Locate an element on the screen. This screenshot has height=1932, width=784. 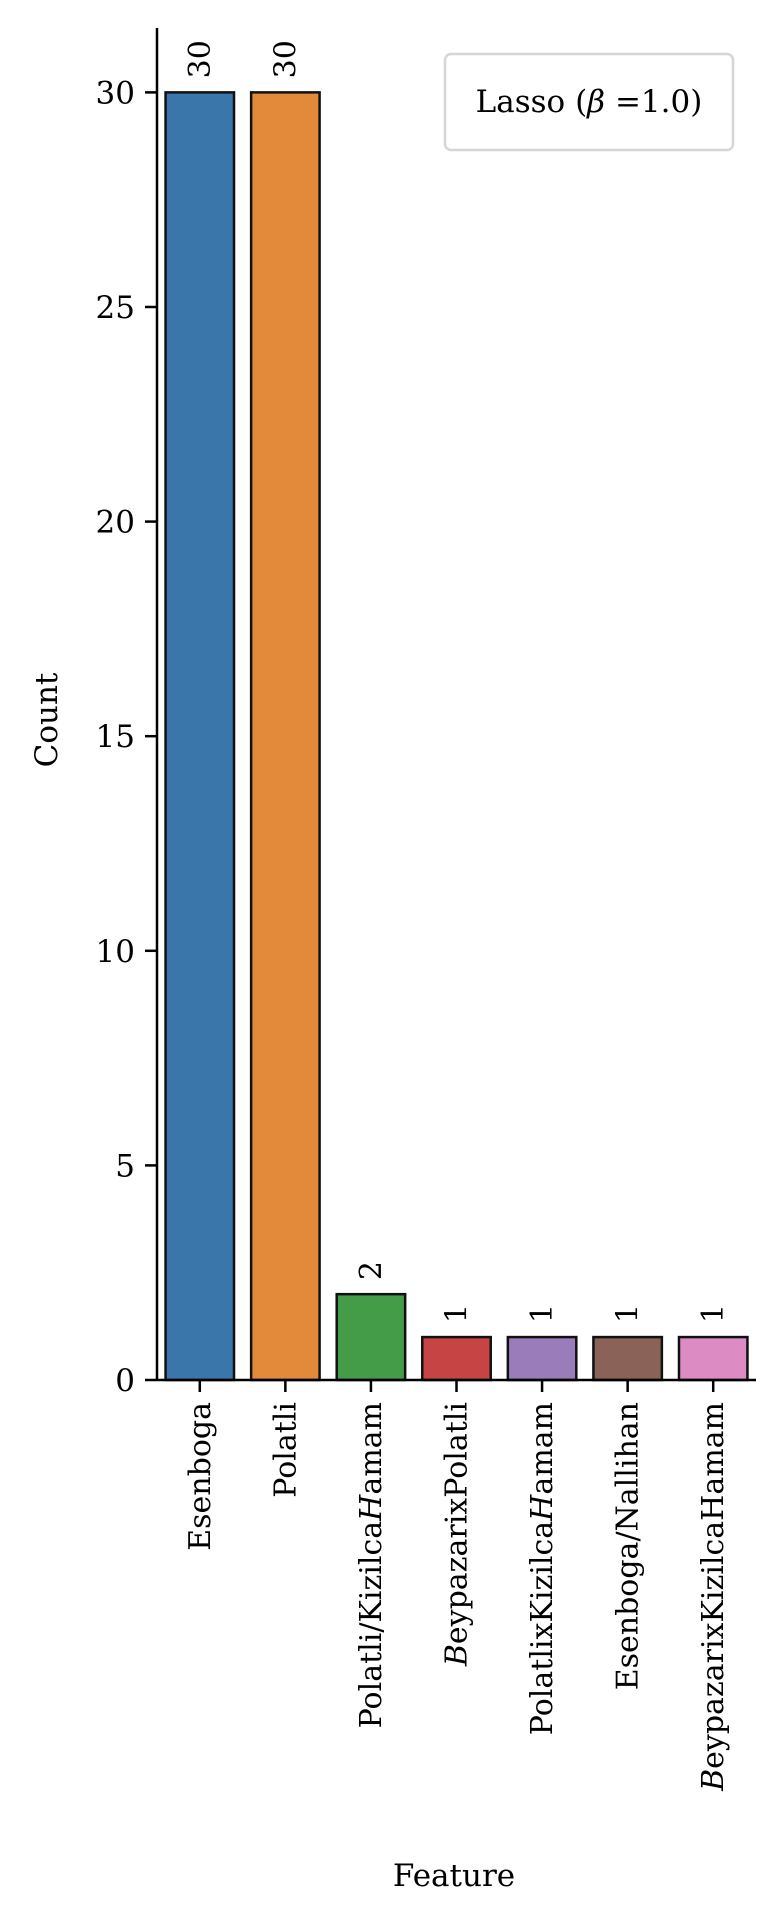
y-tick-label: 10 is located at coordinates (115, 952).